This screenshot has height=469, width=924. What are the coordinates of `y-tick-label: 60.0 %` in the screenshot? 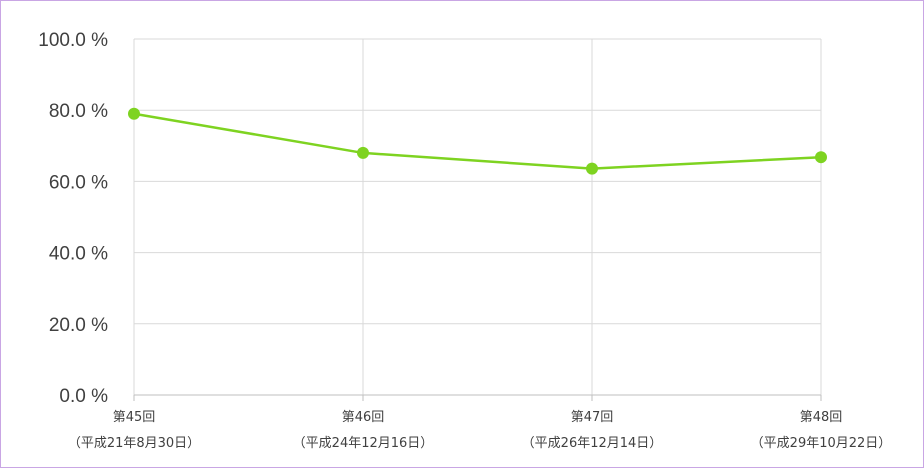 It's located at (78, 182).